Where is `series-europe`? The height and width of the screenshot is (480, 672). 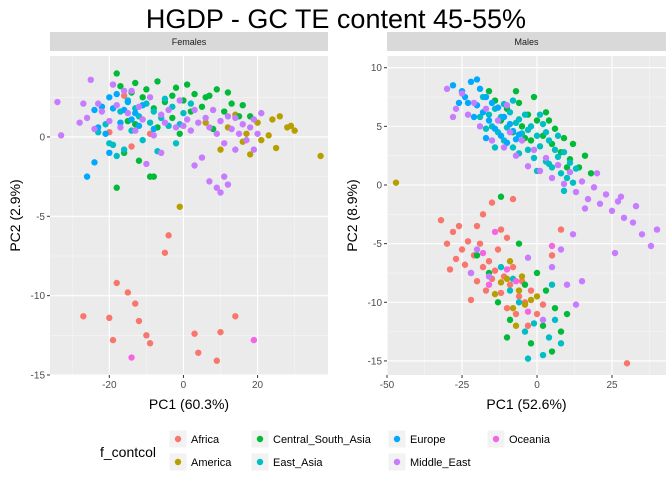
series-europe is located at coordinates (120, 135).